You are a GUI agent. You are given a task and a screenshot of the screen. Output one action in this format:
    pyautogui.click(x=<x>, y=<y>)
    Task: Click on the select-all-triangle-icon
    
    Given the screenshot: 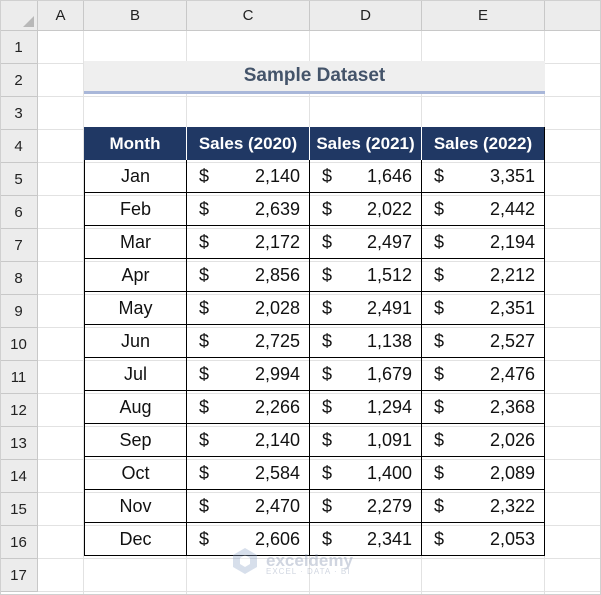 What is the action you would take?
    pyautogui.click(x=28, y=21)
    